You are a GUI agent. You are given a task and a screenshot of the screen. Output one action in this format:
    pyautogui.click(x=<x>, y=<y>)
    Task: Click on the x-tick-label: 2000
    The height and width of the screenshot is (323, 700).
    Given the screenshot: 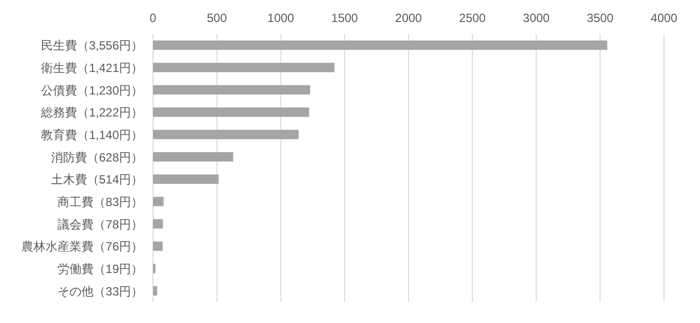 What is the action you would take?
    pyautogui.click(x=408, y=18)
    